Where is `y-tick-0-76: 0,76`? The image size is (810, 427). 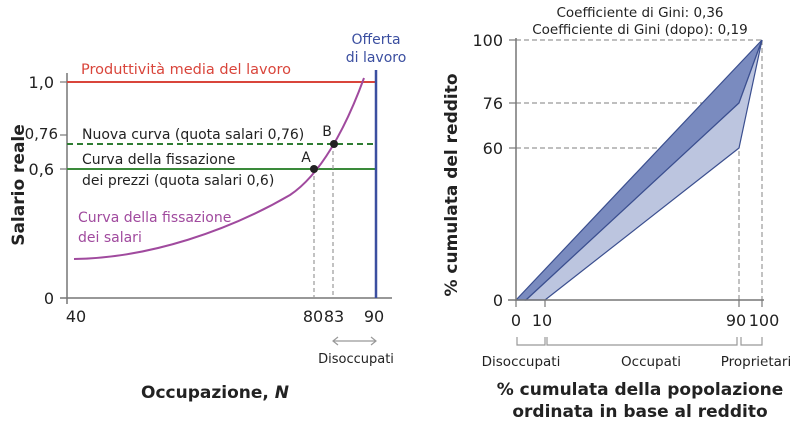
y-tick-0-76: 0,76 is located at coordinates (41, 134).